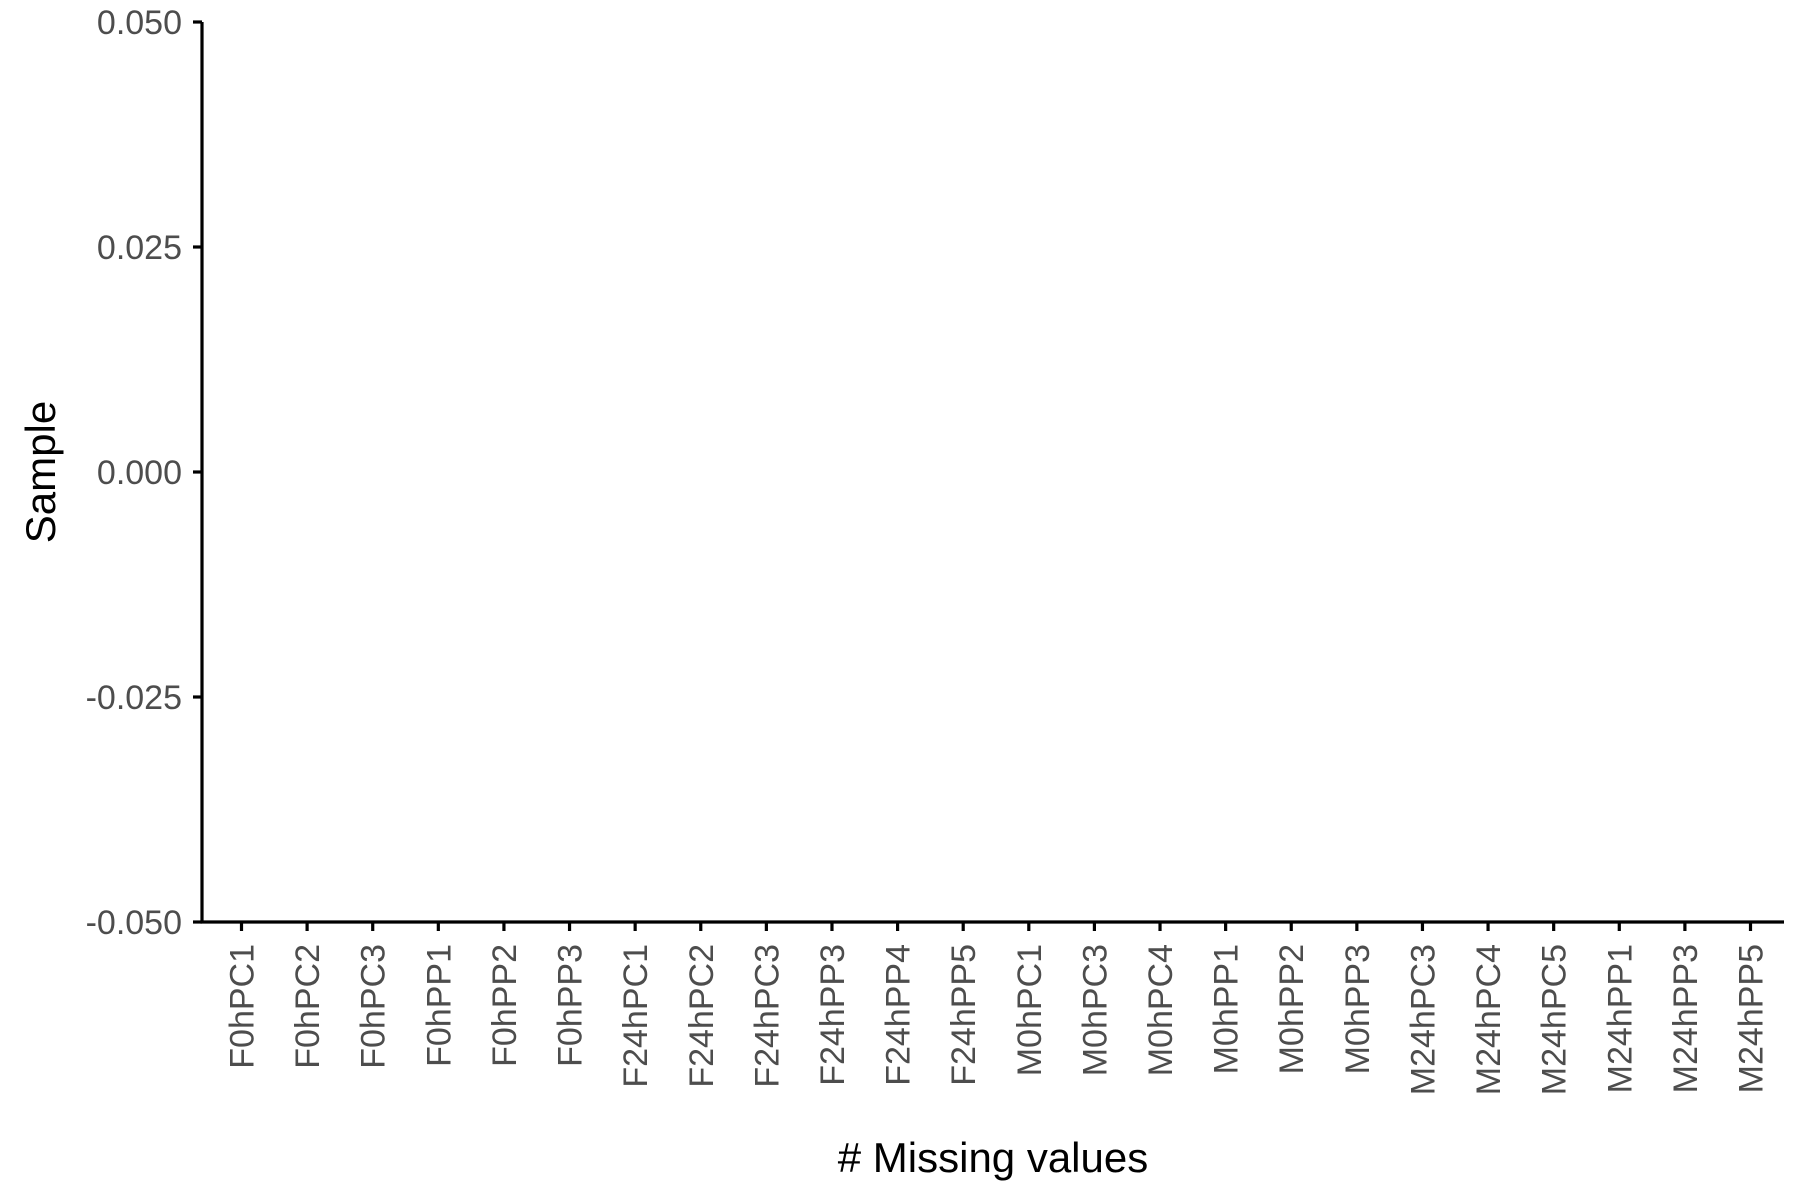 Image resolution: width=1800 pixels, height=1200 pixels. What do you see at coordinates (1620, 1018) in the screenshot?
I see `x-tick-label: M24hPP1` at bounding box center [1620, 1018].